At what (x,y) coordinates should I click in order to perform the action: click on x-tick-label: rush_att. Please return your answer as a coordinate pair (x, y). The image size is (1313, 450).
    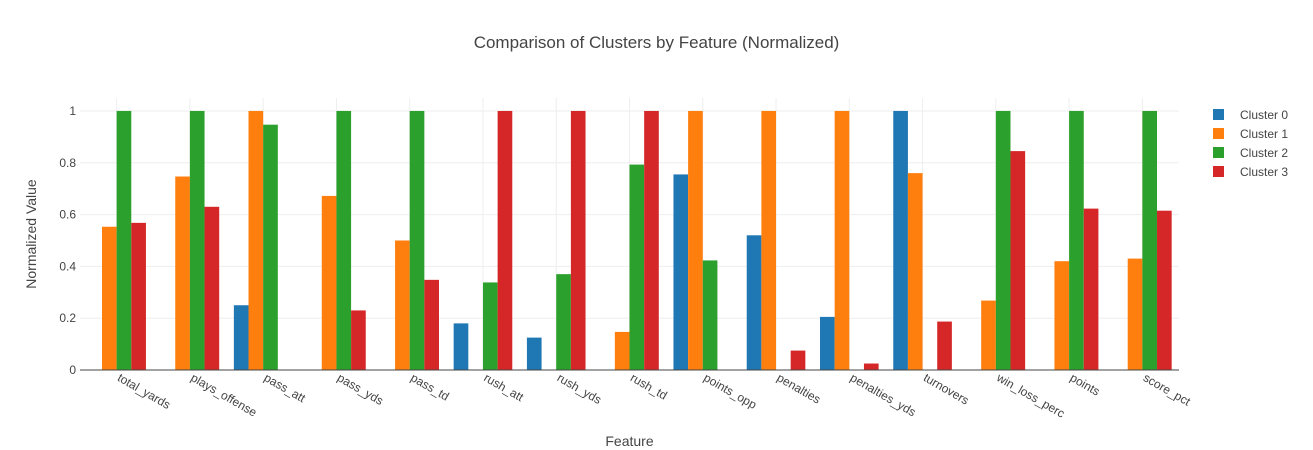
    Looking at the image, I should click on (503, 387).